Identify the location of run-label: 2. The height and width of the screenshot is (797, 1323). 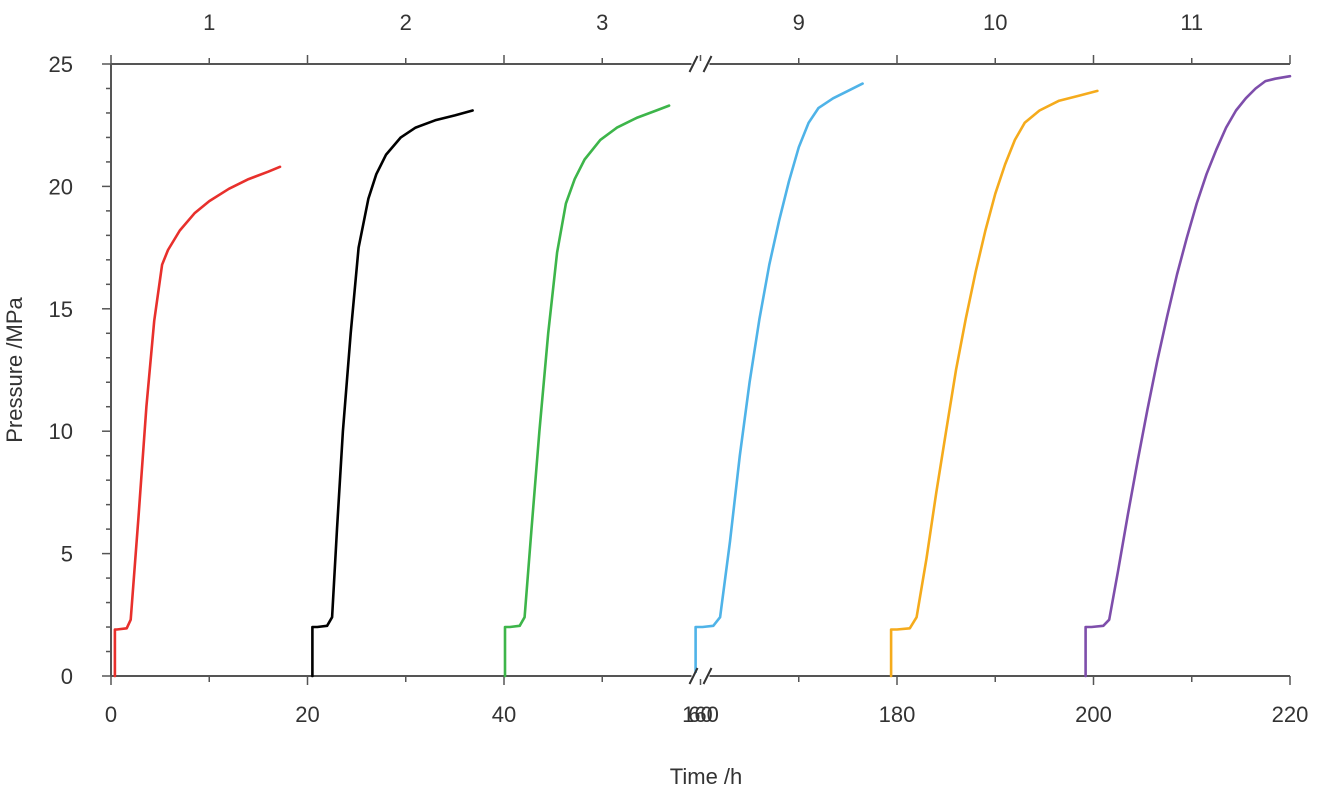
(406, 22).